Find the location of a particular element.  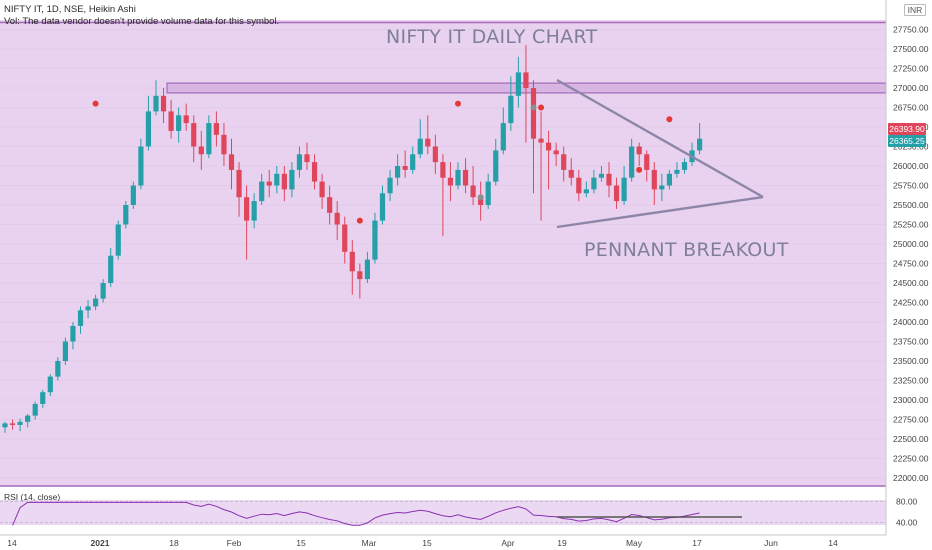

time-axis: 14 2021 18 Feb 15 Mar 15 Apr 19 May 17 Jun 14 is located at coordinates (443, 541).